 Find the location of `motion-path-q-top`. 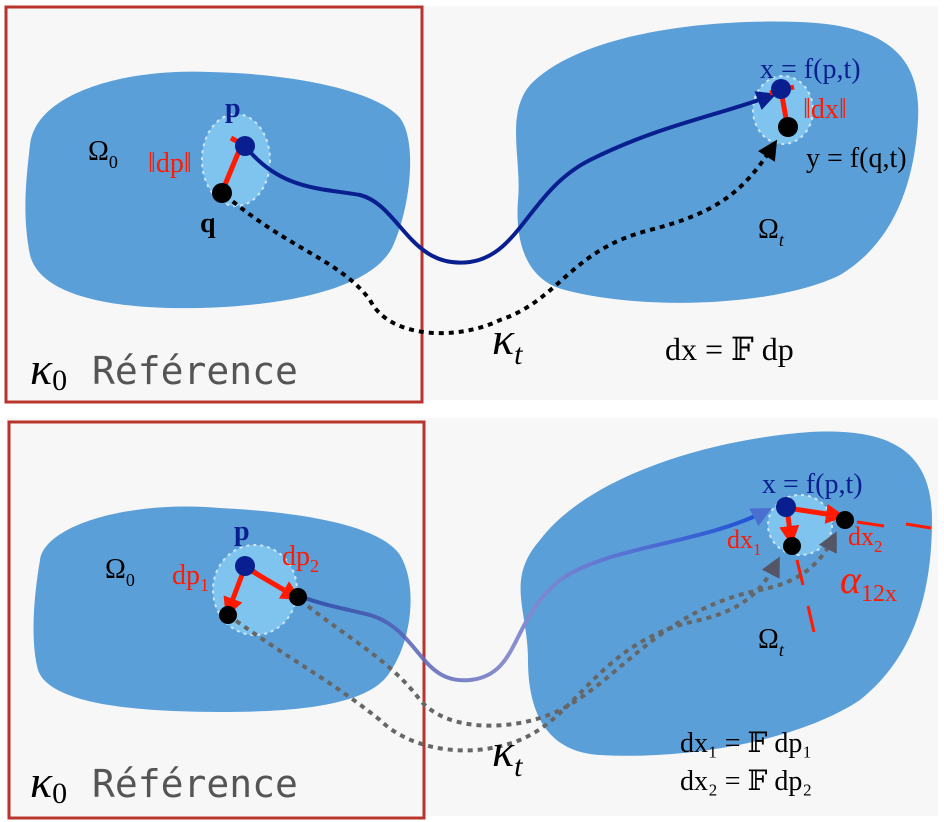

motion-path-q-top is located at coordinates (500, 237).